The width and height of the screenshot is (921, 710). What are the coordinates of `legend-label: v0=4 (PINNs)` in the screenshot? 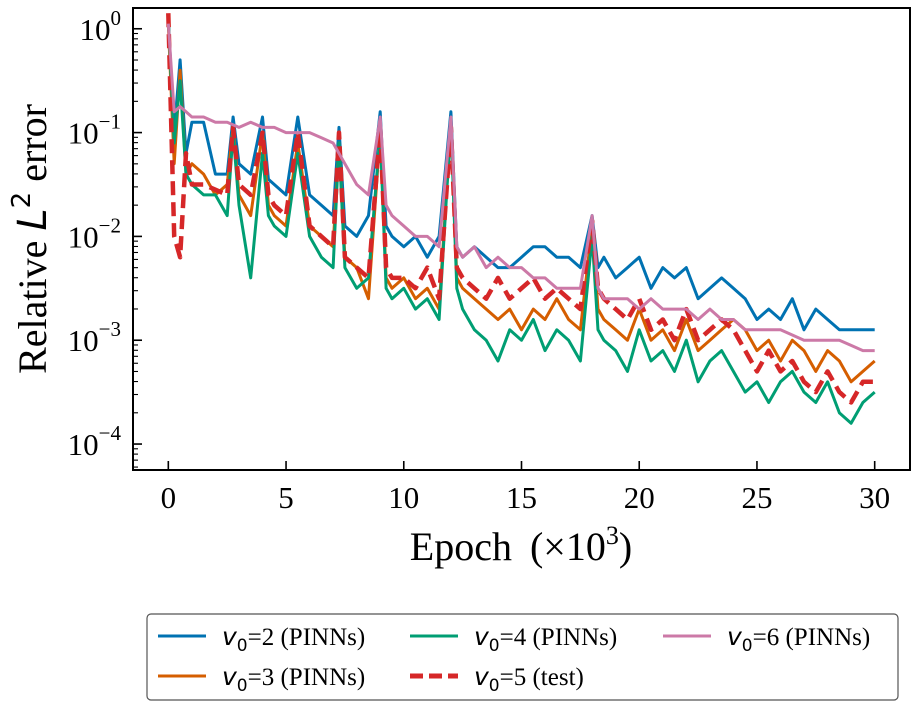 It's located at (545, 639).